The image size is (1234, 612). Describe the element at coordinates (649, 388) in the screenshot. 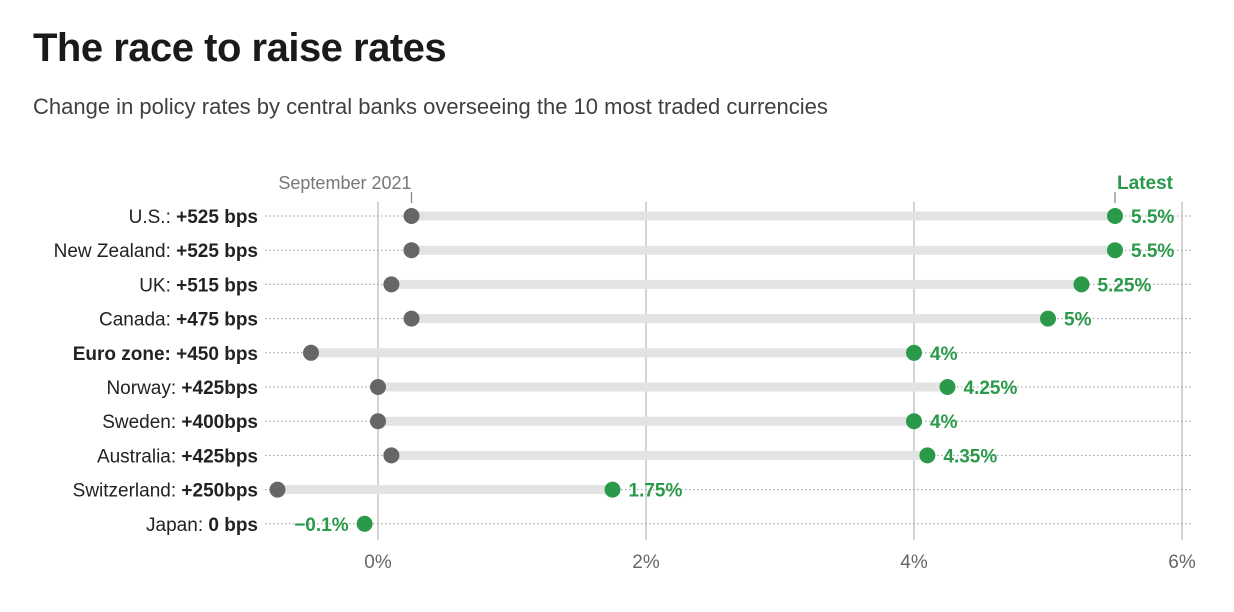

I see `chart-row: Norway: +425bps 4.25%` at that location.